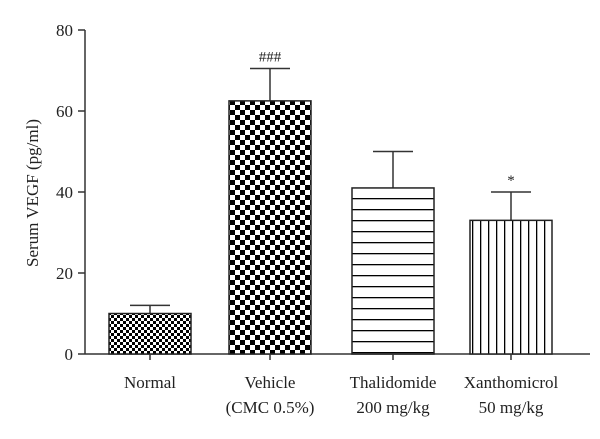 The width and height of the screenshot is (600, 439). I want to click on category-label: (CMC 0.5%), so click(270, 407).